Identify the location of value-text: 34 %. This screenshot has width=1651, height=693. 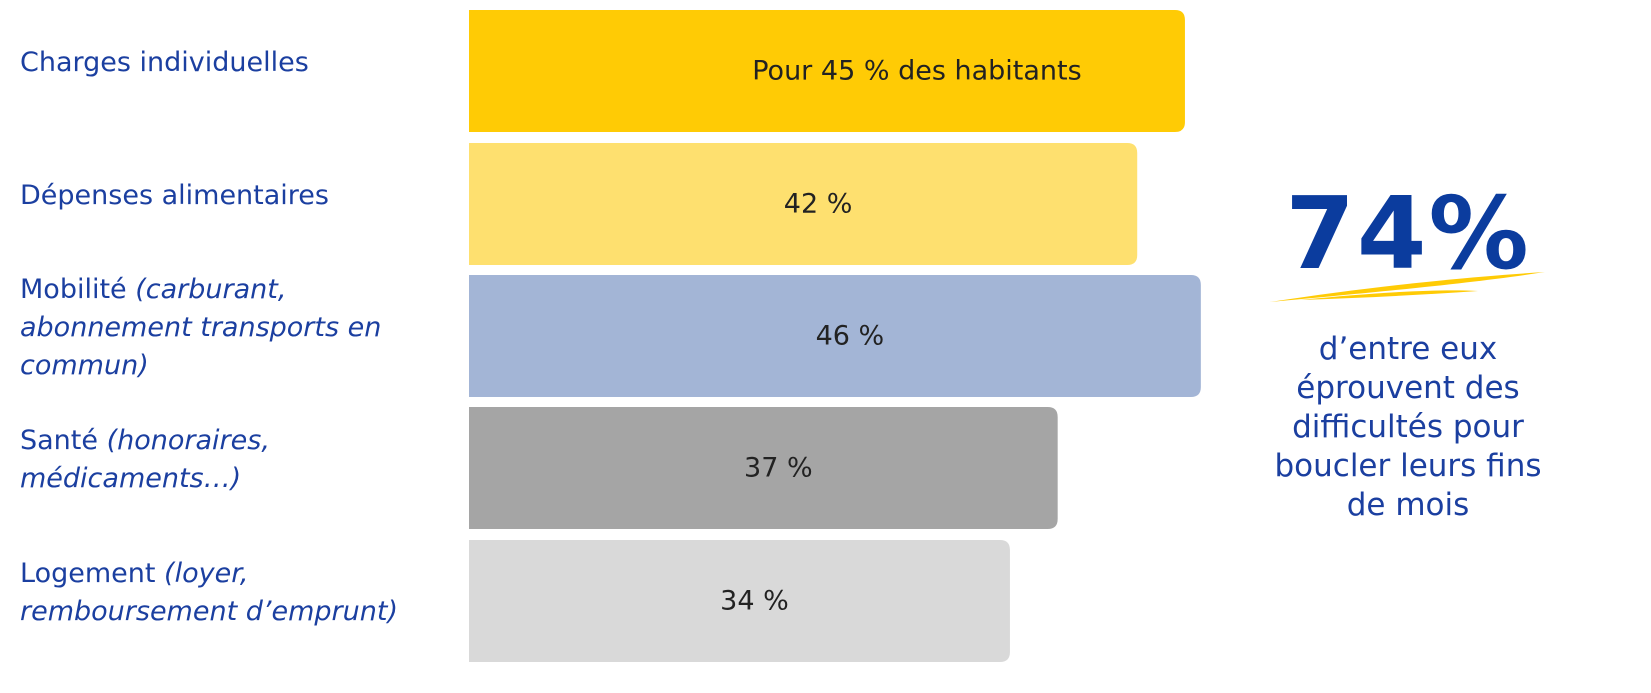
(754, 601).